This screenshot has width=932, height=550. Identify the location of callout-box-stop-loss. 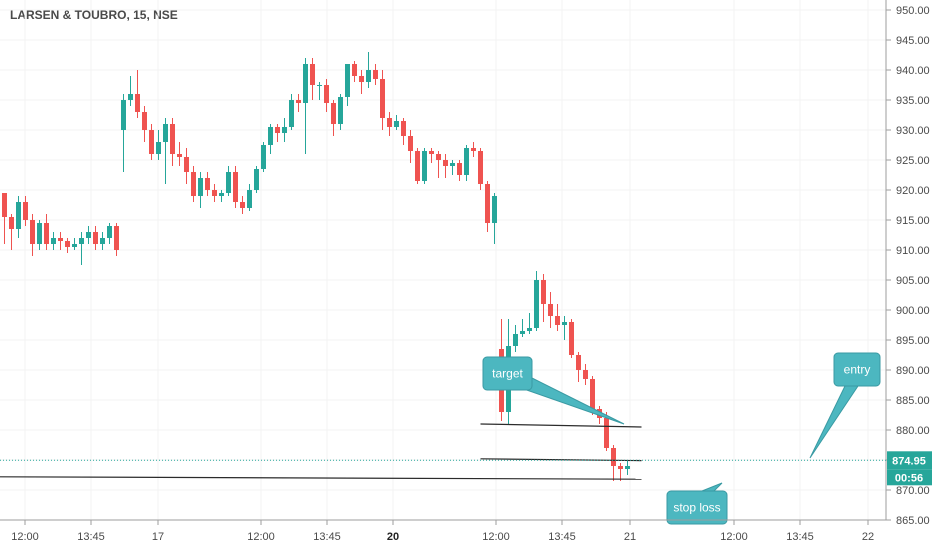
(697, 507).